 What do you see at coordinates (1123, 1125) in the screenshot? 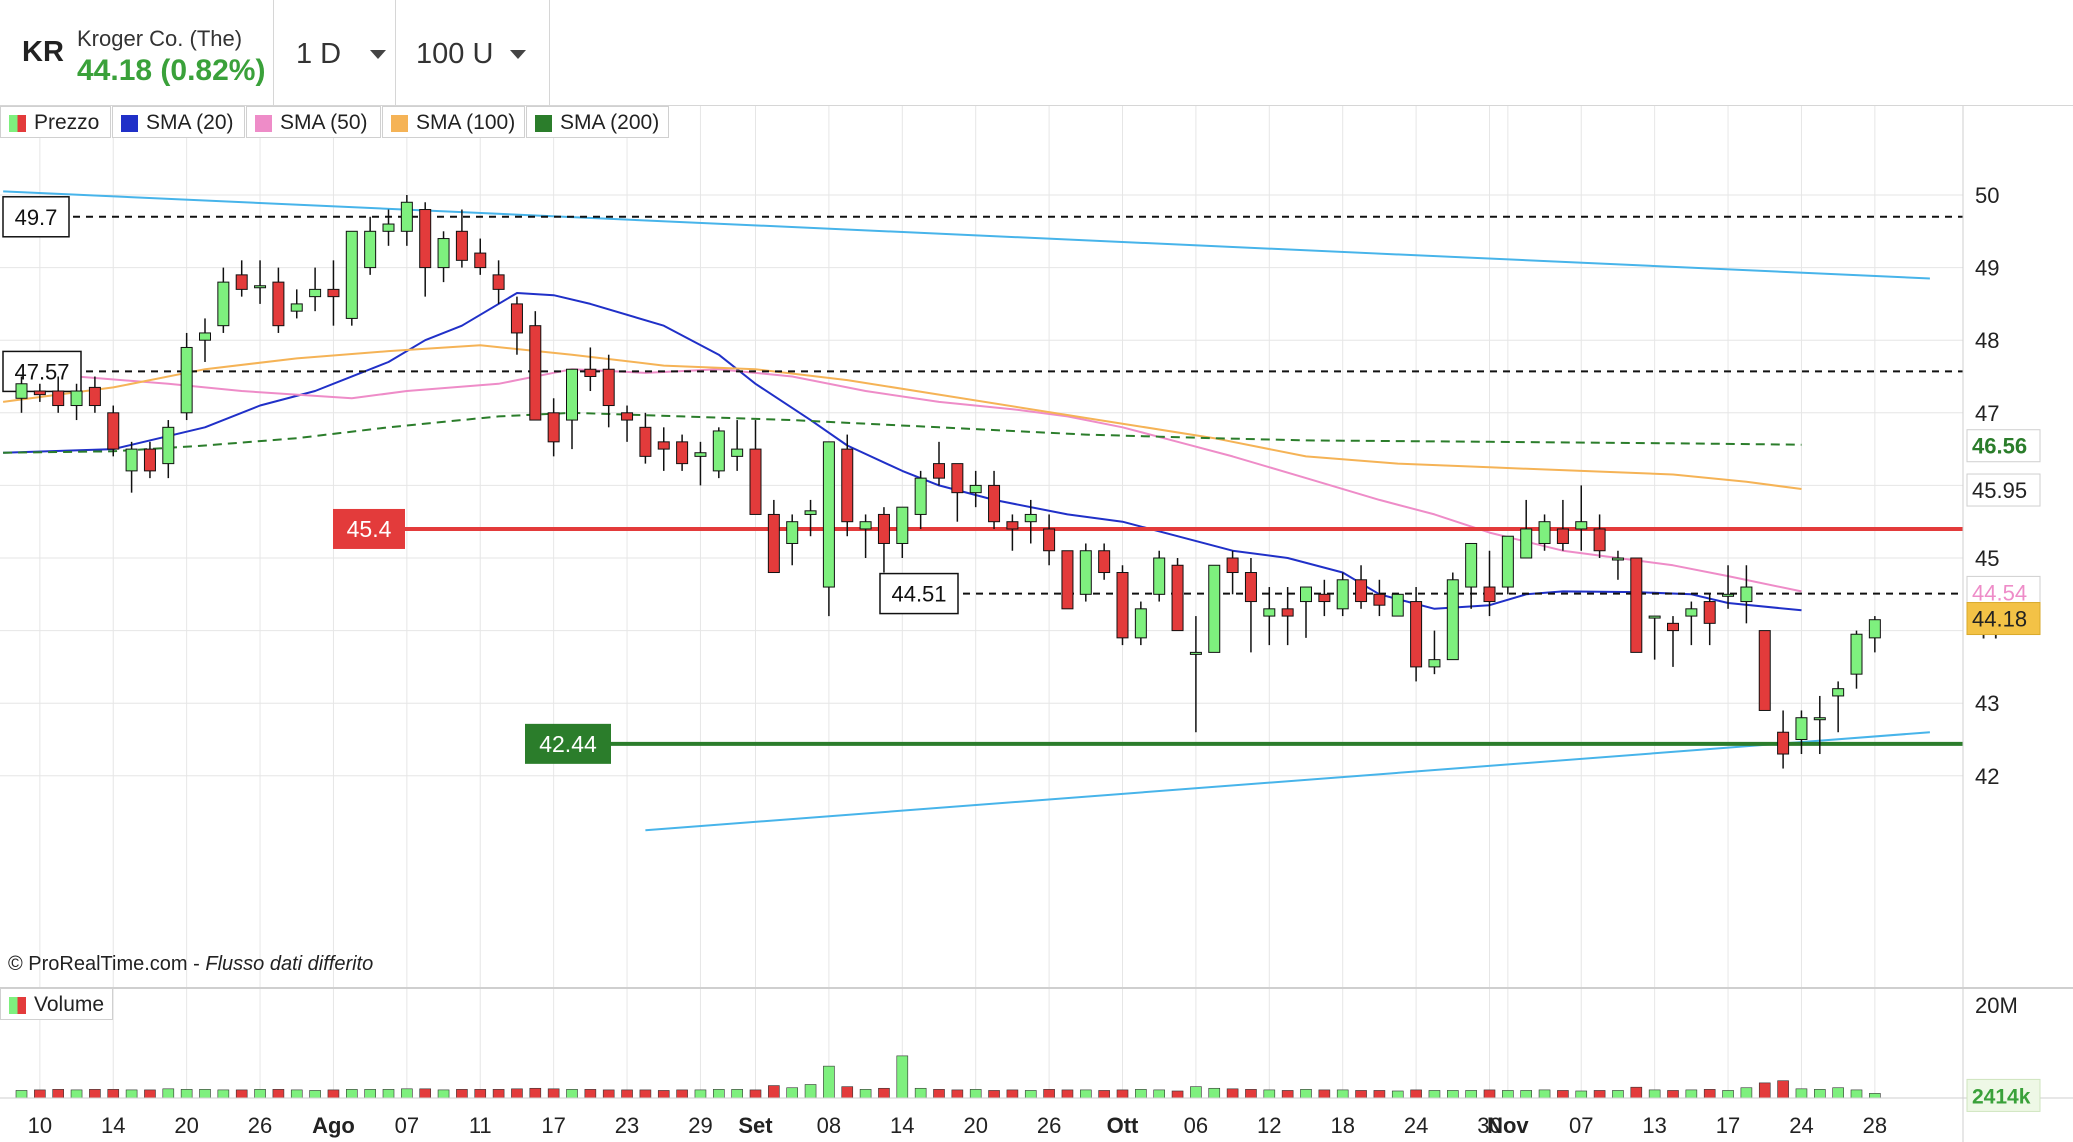
I see `x-tick-label: Ott` at bounding box center [1123, 1125].